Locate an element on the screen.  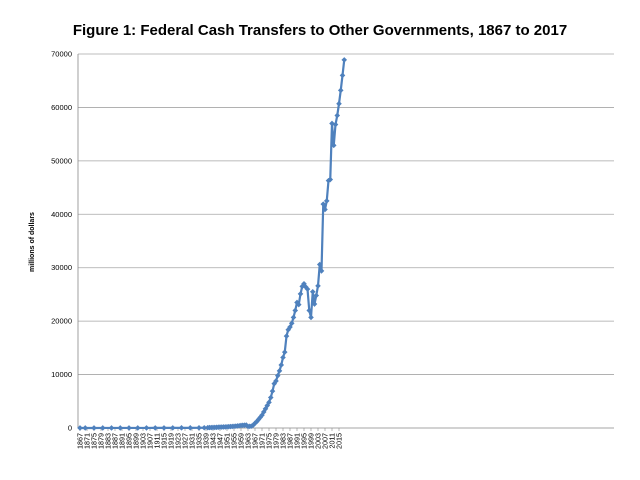
data-point-1976 is located at coordinates (270, 397).